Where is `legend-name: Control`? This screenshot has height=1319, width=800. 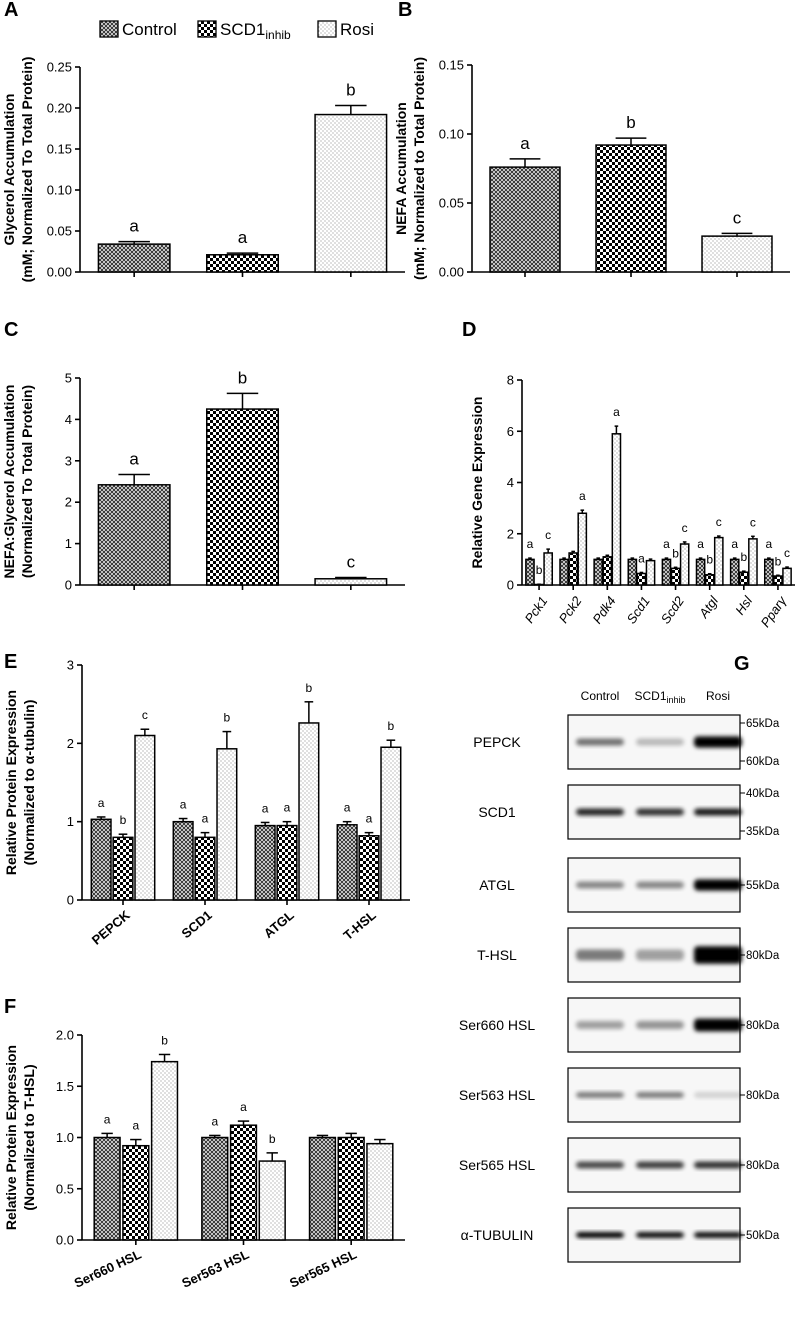 legend-name: Control is located at coordinates (149, 29).